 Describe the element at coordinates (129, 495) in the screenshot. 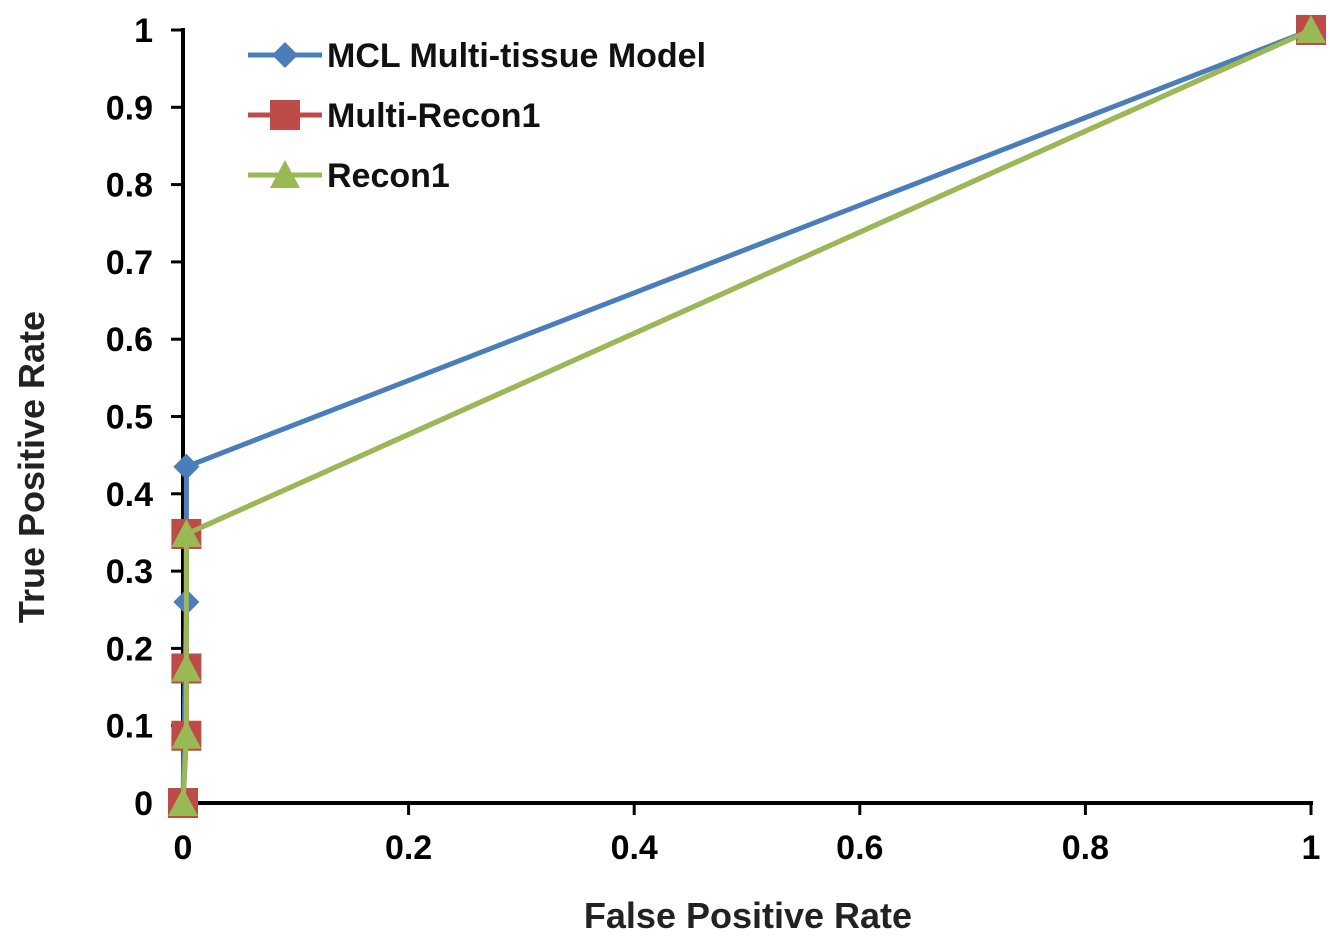

I see `y-tick-label: 0.4` at that location.